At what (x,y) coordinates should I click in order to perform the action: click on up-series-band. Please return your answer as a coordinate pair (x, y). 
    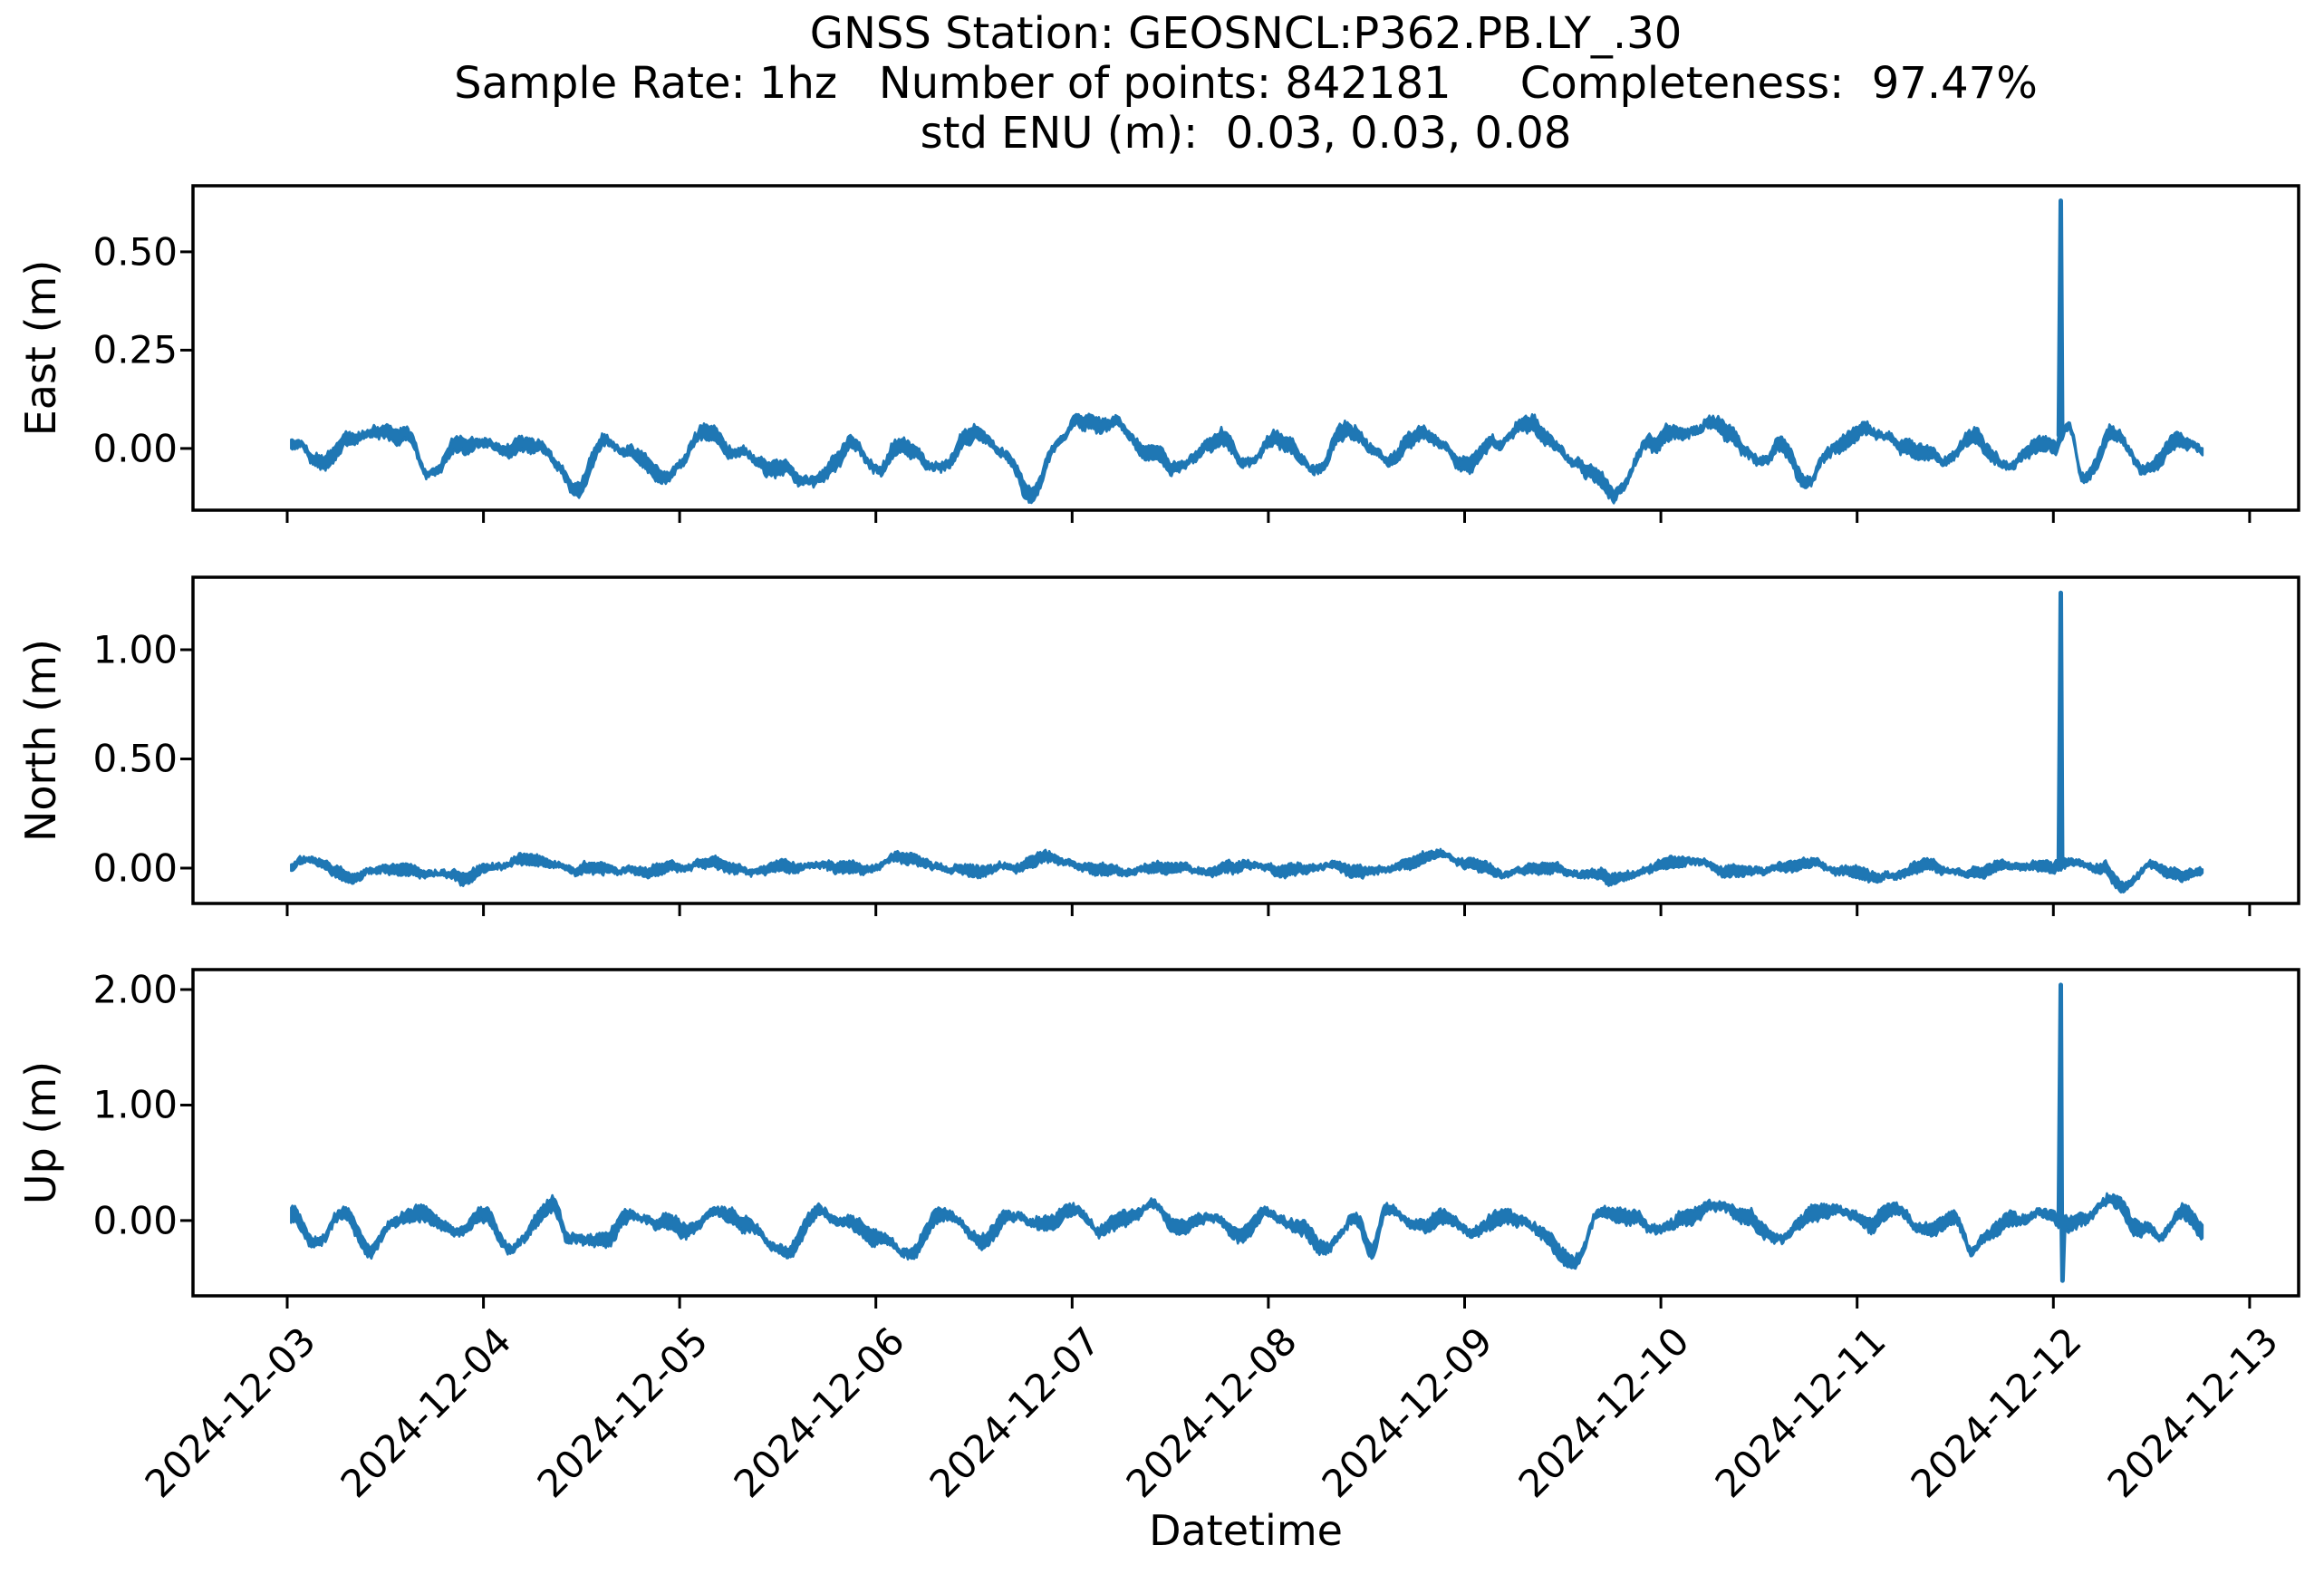
    Looking at the image, I should click on (1247, 1231).